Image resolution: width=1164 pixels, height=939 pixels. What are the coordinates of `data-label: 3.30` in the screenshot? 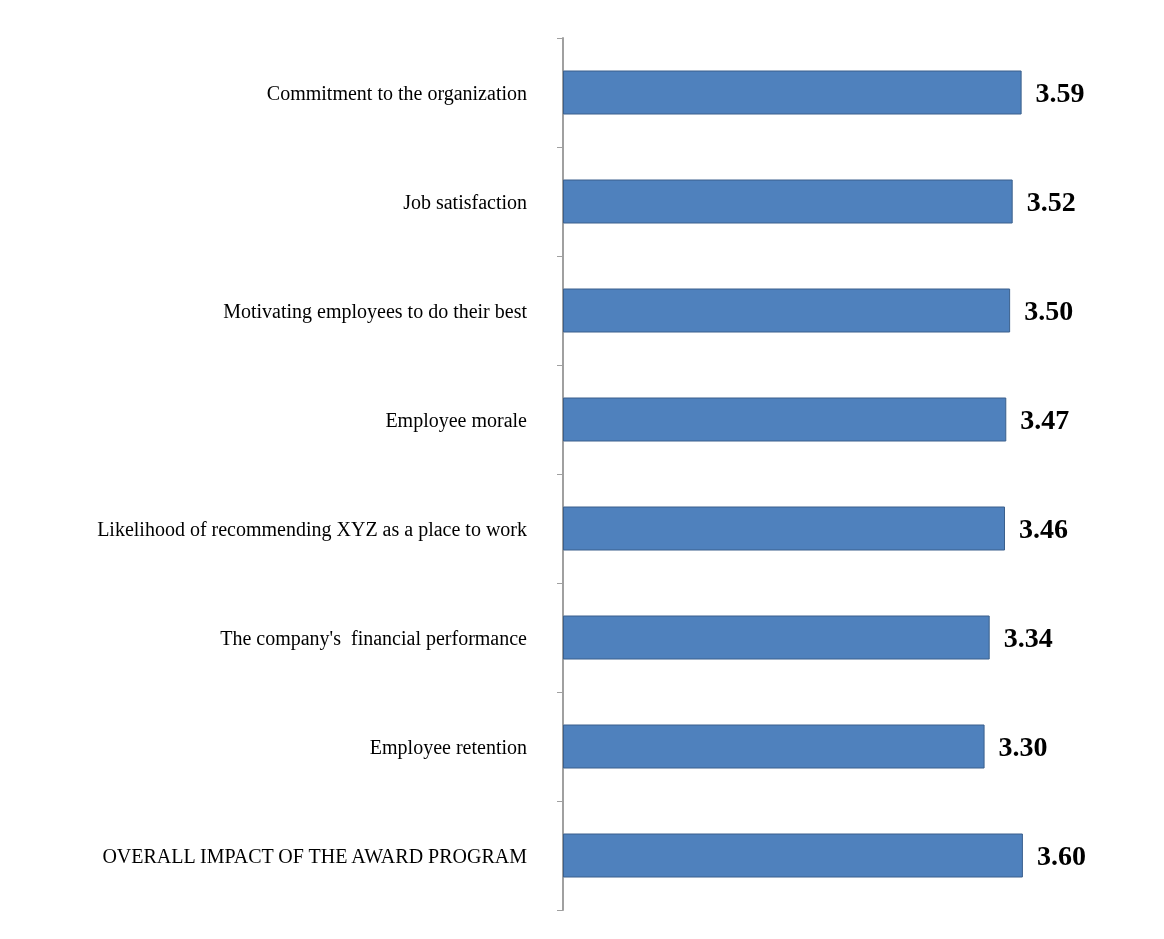 It's located at (1023, 746).